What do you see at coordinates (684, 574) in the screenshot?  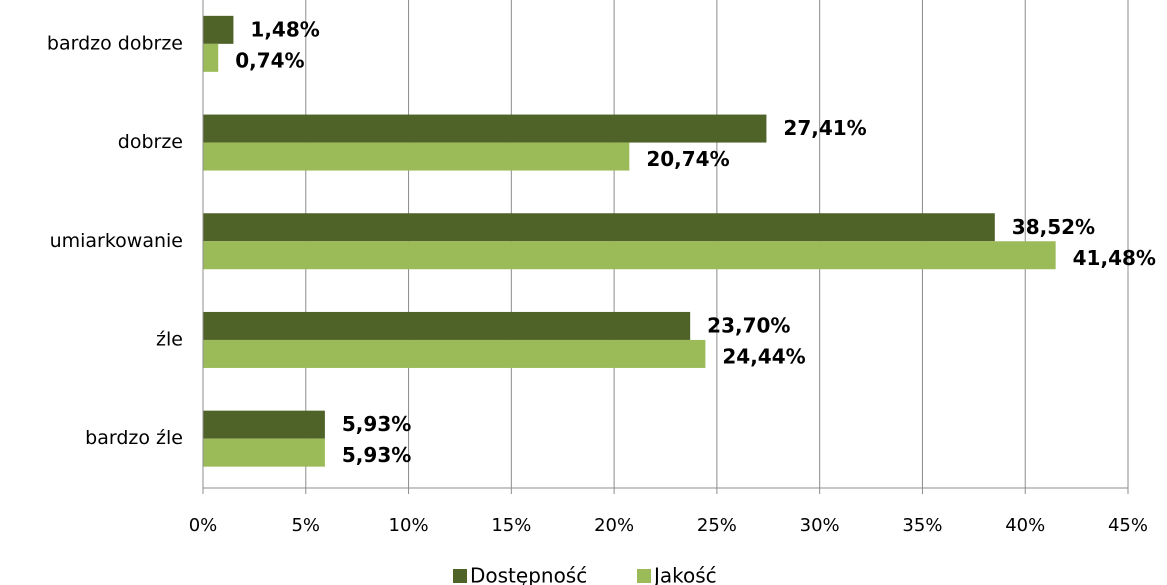 I see `legend-label: Jakość` at bounding box center [684, 574].